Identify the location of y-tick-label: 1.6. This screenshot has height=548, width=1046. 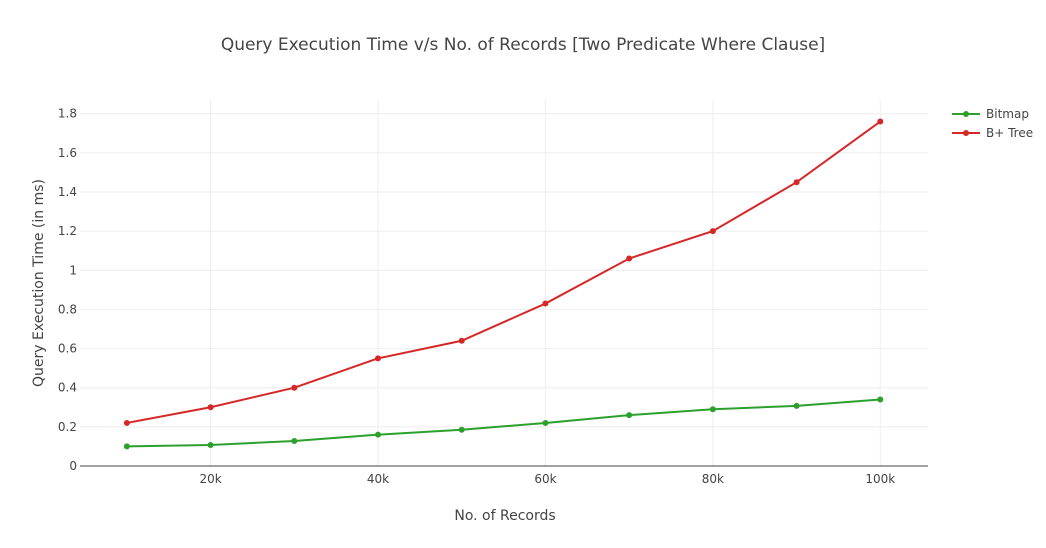
(67, 153).